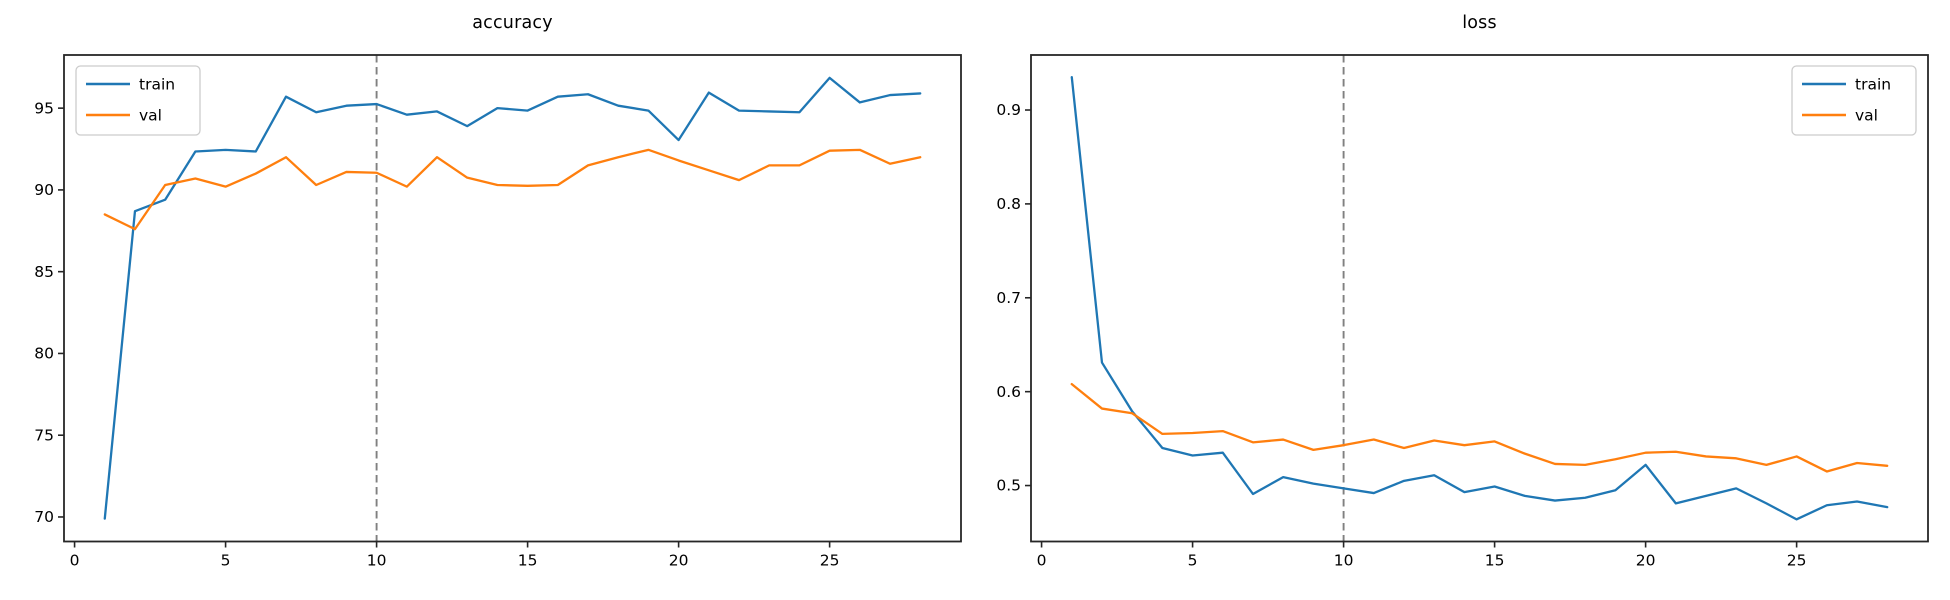 The width and height of the screenshot is (1950, 600). I want to click on y-tick-label: 0.8, so click(1008, 204).